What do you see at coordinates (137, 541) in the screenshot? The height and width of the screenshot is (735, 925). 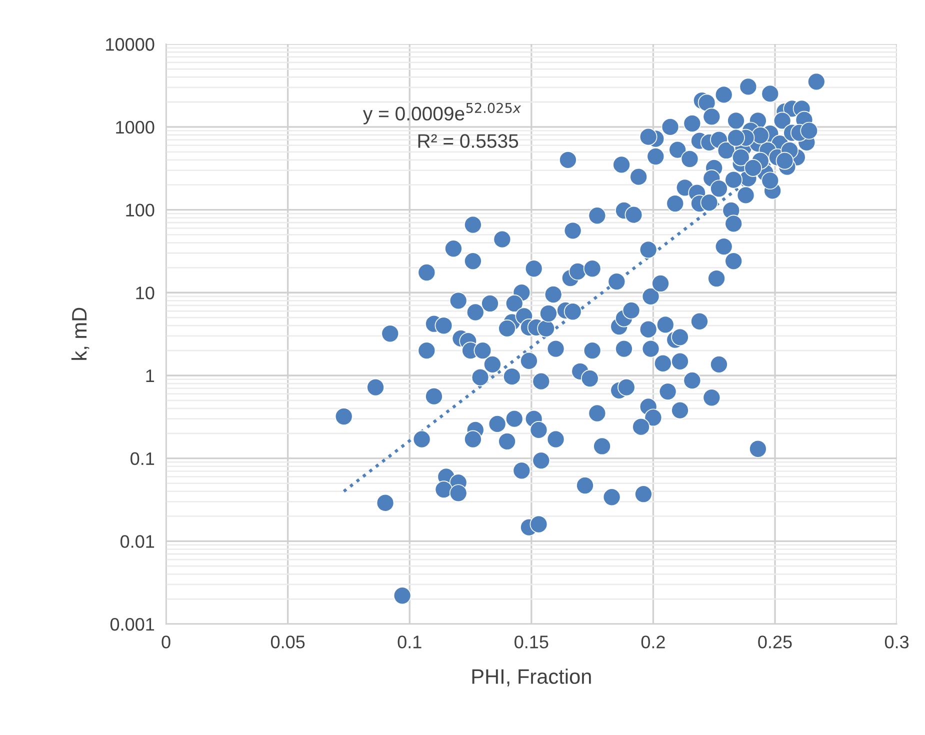 I see `y-tick-label: 0.01` at bounding box center [137, 541].